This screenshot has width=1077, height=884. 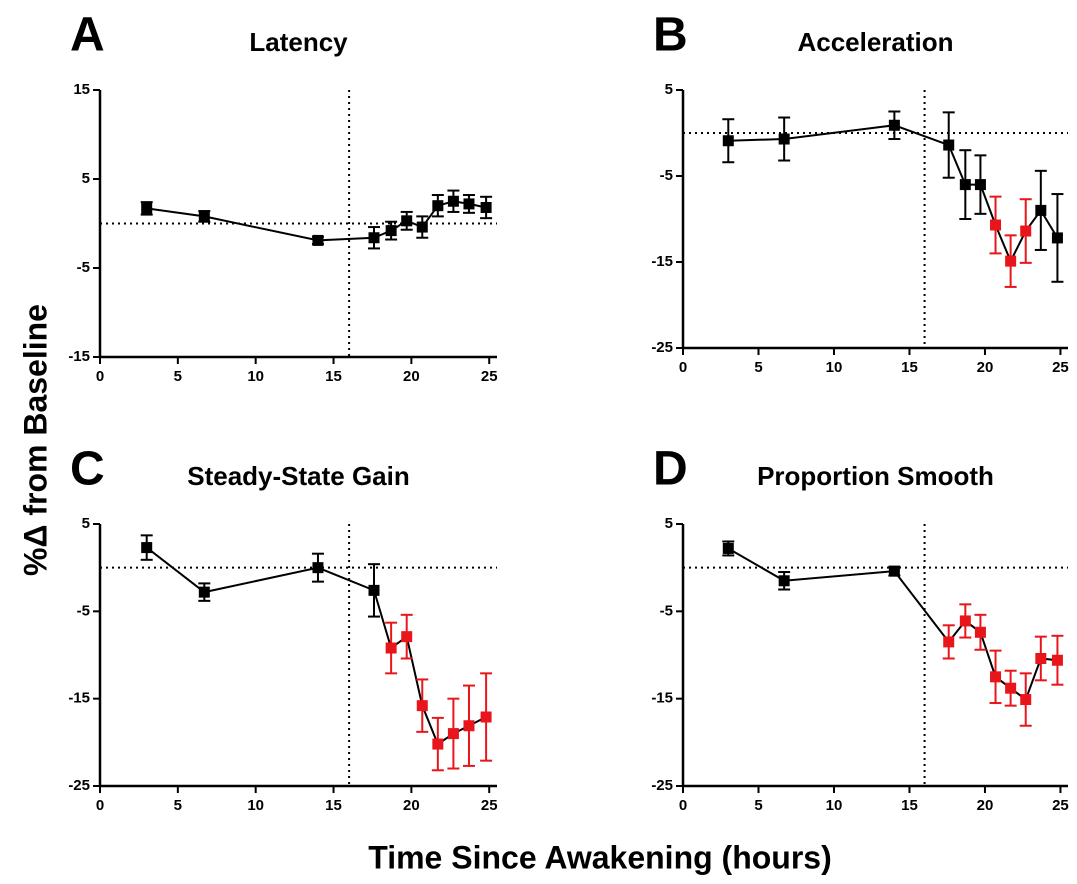 I want to click on panel-letter: A, so click(x=87, y=35).